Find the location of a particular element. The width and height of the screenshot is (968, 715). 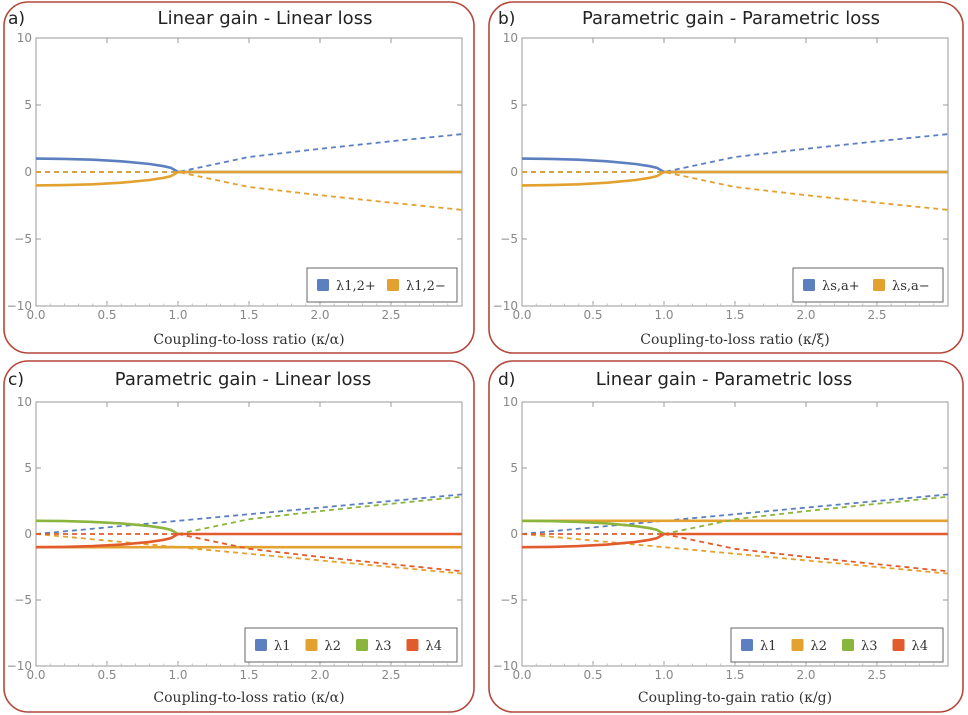

panel-title: Linear gain - Parametric loss is located at coordinates (724, 379).